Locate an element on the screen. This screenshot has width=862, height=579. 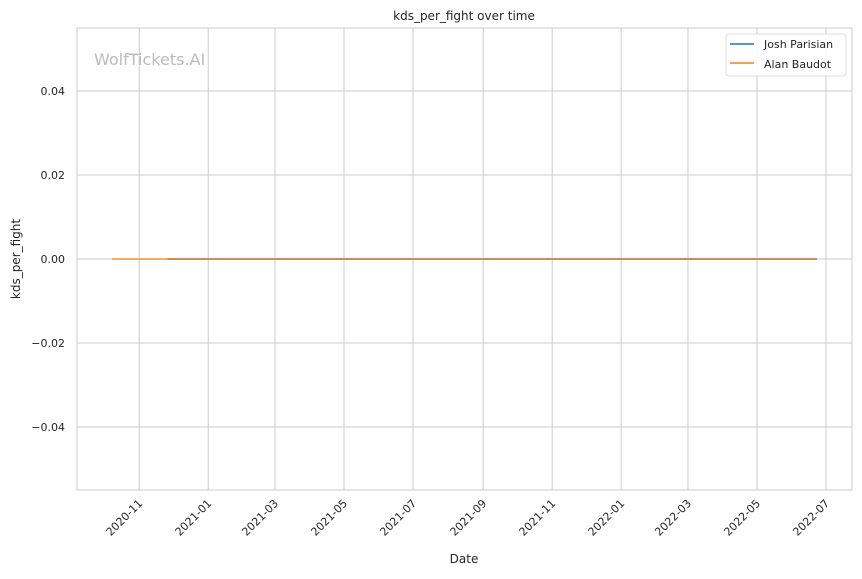
x-axis-label: Date is located at coordinates (464, 559).